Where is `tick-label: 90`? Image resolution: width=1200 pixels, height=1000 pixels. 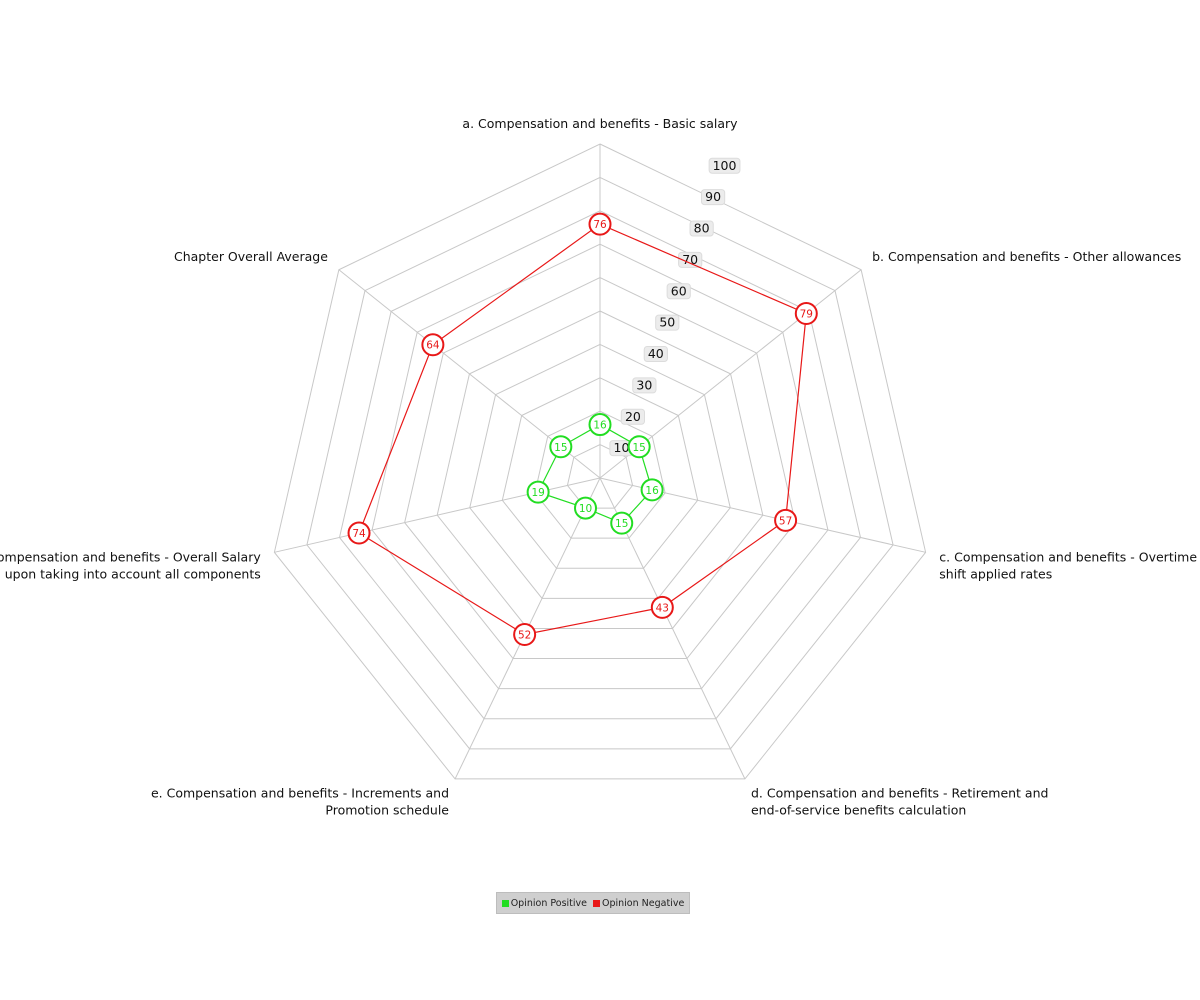 tick-label: 90 is located at coordinates (713, 196).